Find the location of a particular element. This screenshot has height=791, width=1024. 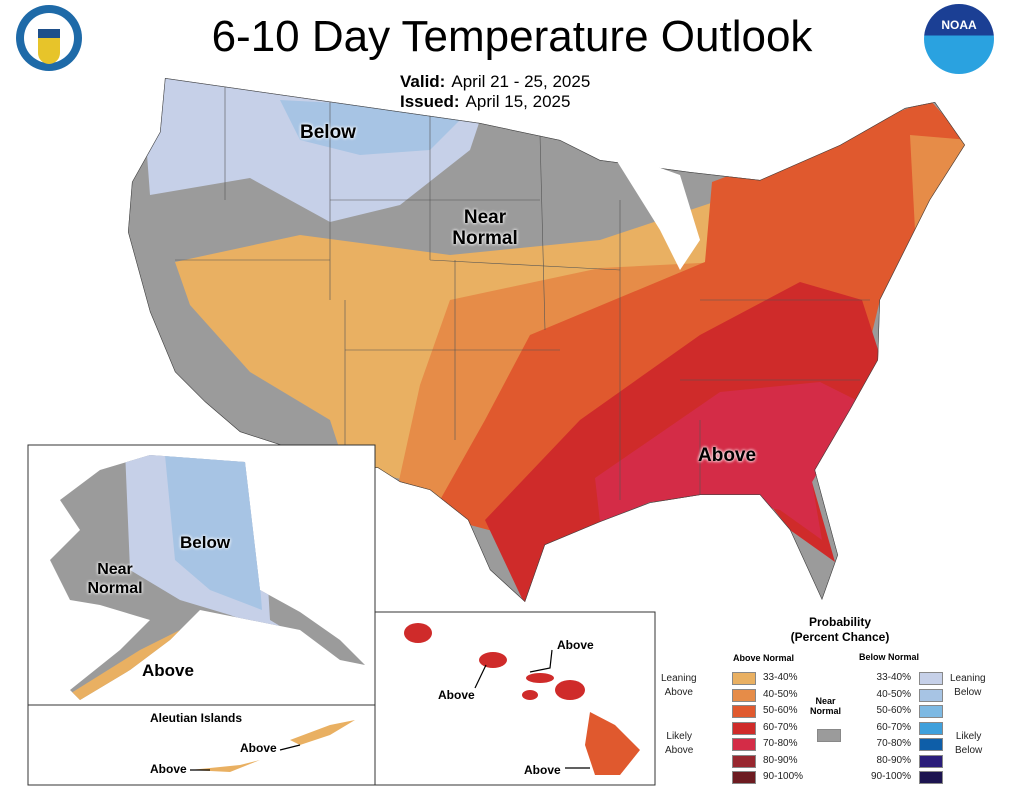

above-range-label: 40-50% is located at coordinates (780, 694).